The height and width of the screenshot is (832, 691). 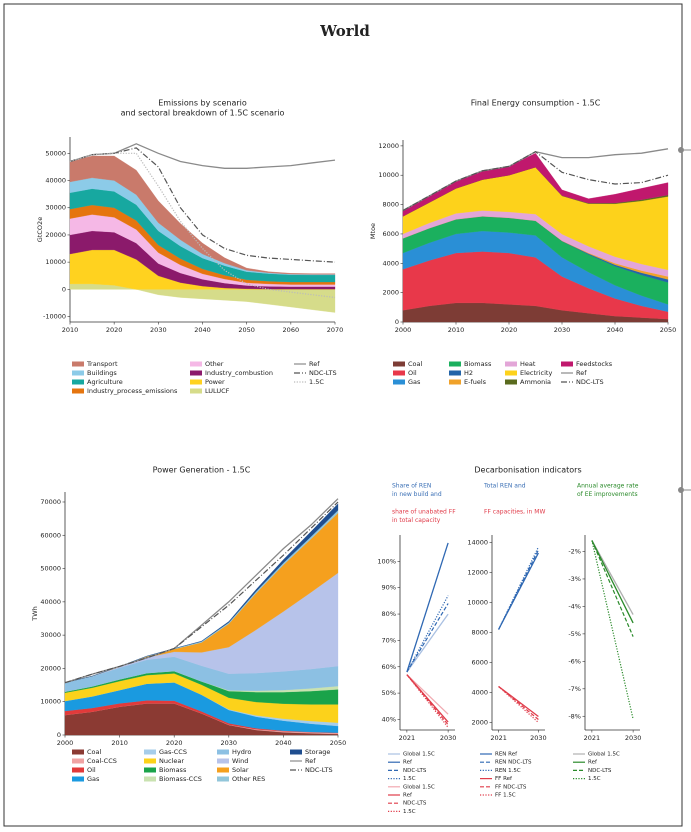 I want to click on y-tick-label: 80%, so click(x=389, y=614).